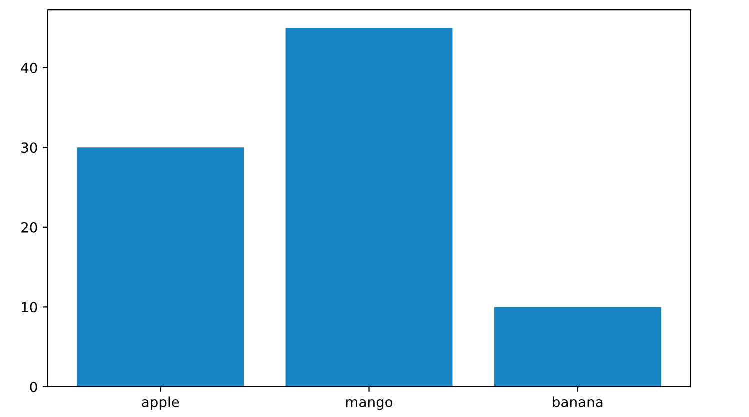 The height and width of the screenshot is (417, 749). Describe the element at coordinates (578, 402) in the screenshot. I see `x-tick-label: banana` at that location.